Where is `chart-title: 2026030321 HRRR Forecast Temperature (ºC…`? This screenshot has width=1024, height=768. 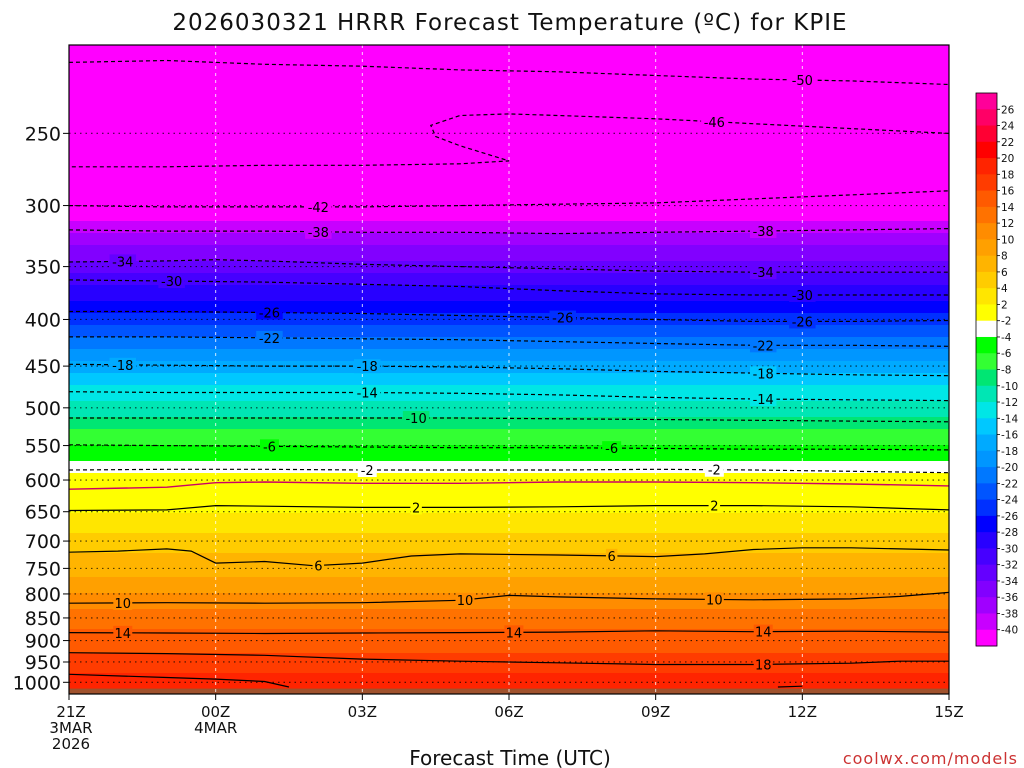
chart-title: 2026030321 HRRR Forecast Temperature (ºC… is located at coordinates (509, 23).